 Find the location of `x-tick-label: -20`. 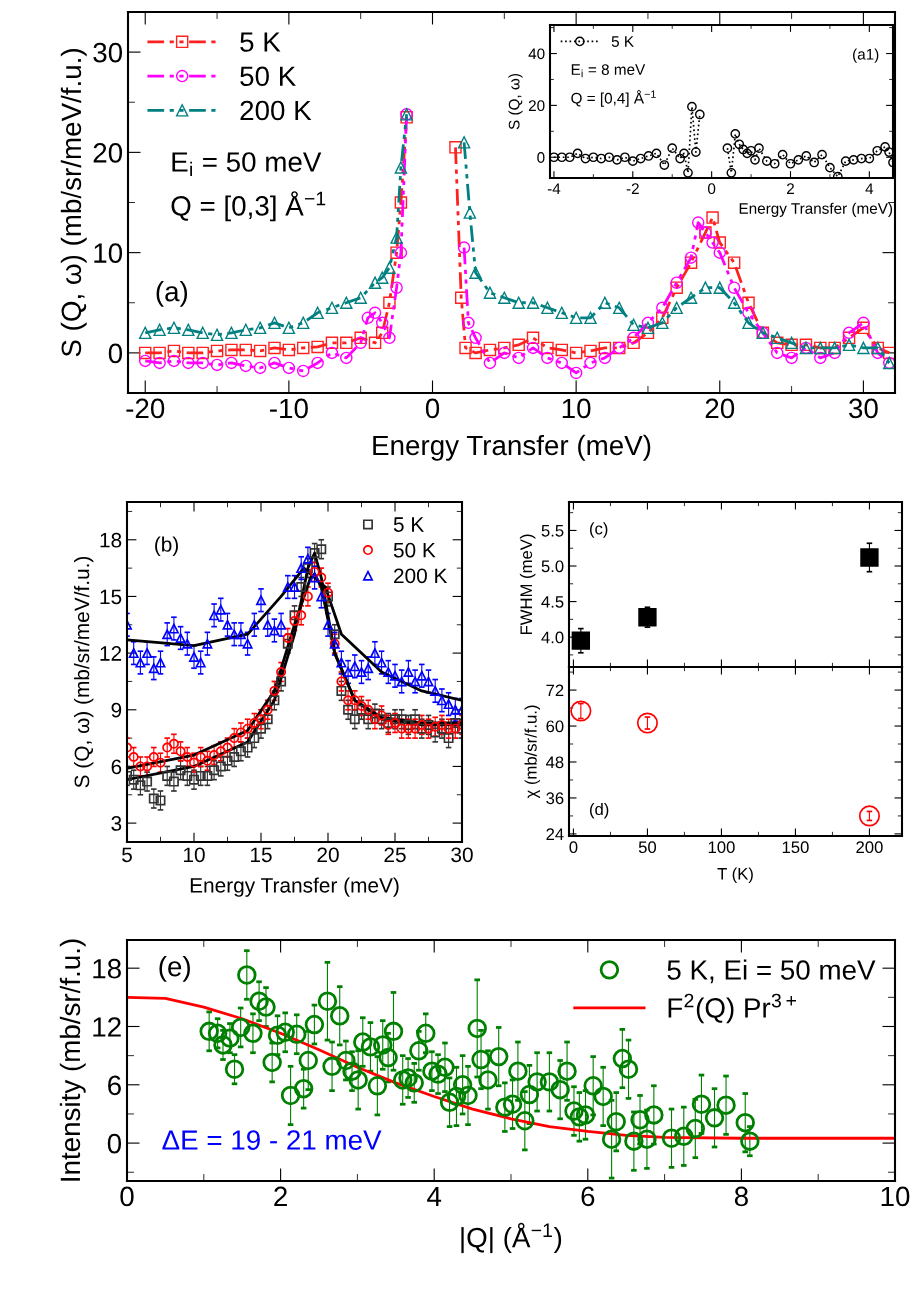

x-tick-label: -20 is located at coordinates (145, 408).